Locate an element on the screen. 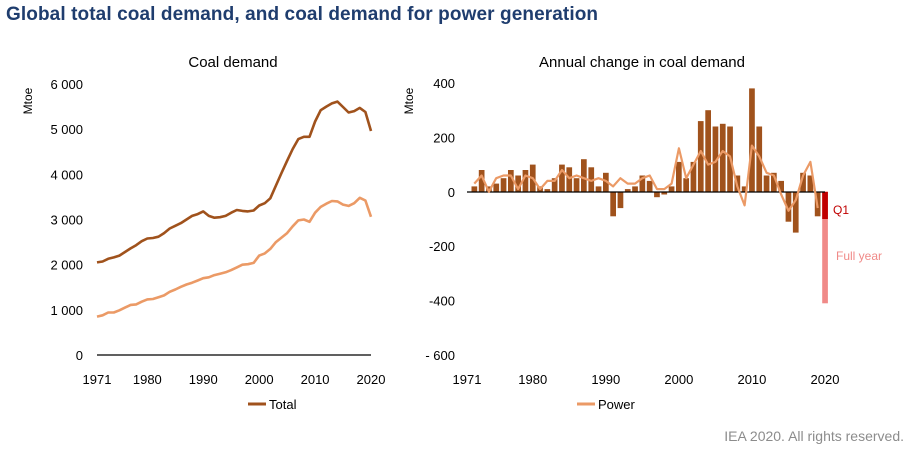 The image size is (922, 464). footer-credit: IEA 2020. All rights reserved. is located at coordinates (814, 436).